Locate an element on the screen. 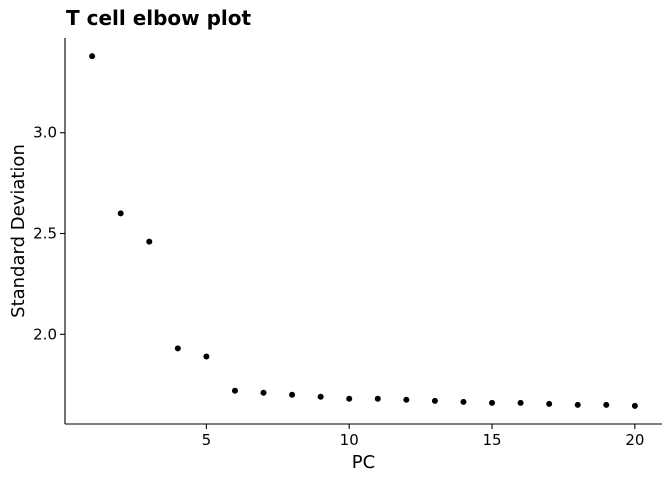 The width and height of the screenshot is (672, 480). x-tick-label: 10 is located at coordinates (349, 440).